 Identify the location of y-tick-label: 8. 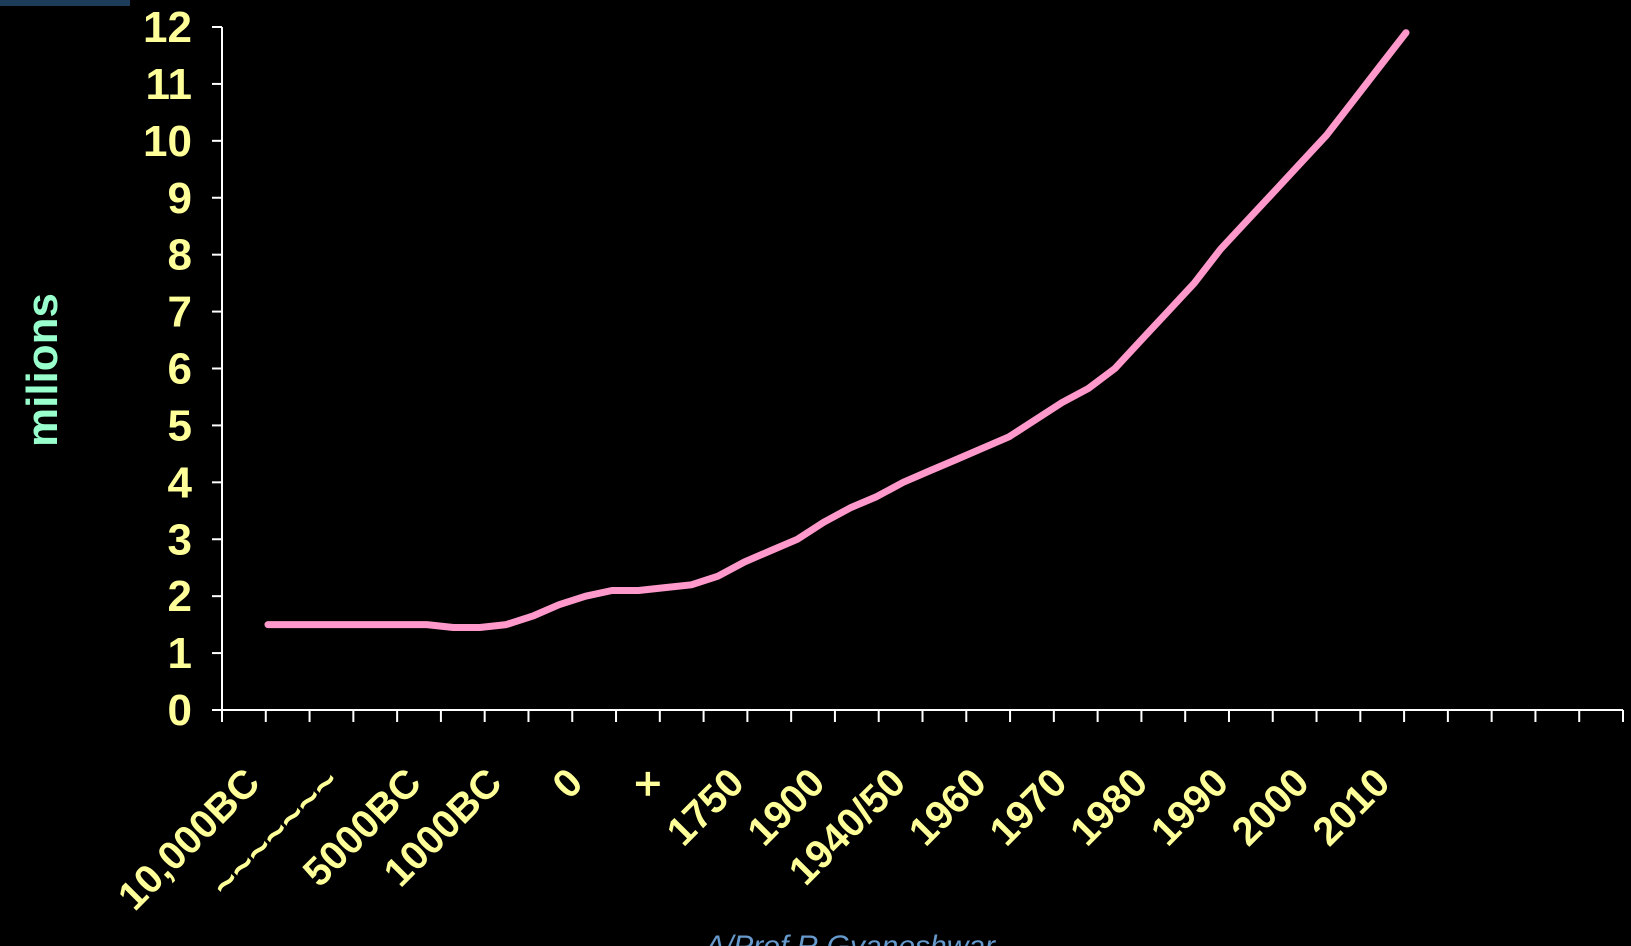
(180, 255).